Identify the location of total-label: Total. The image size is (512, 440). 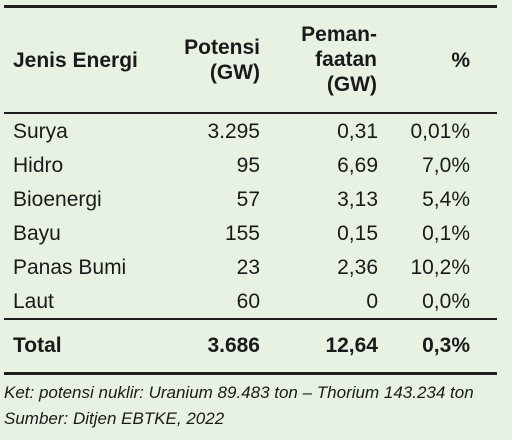
(37, 345).